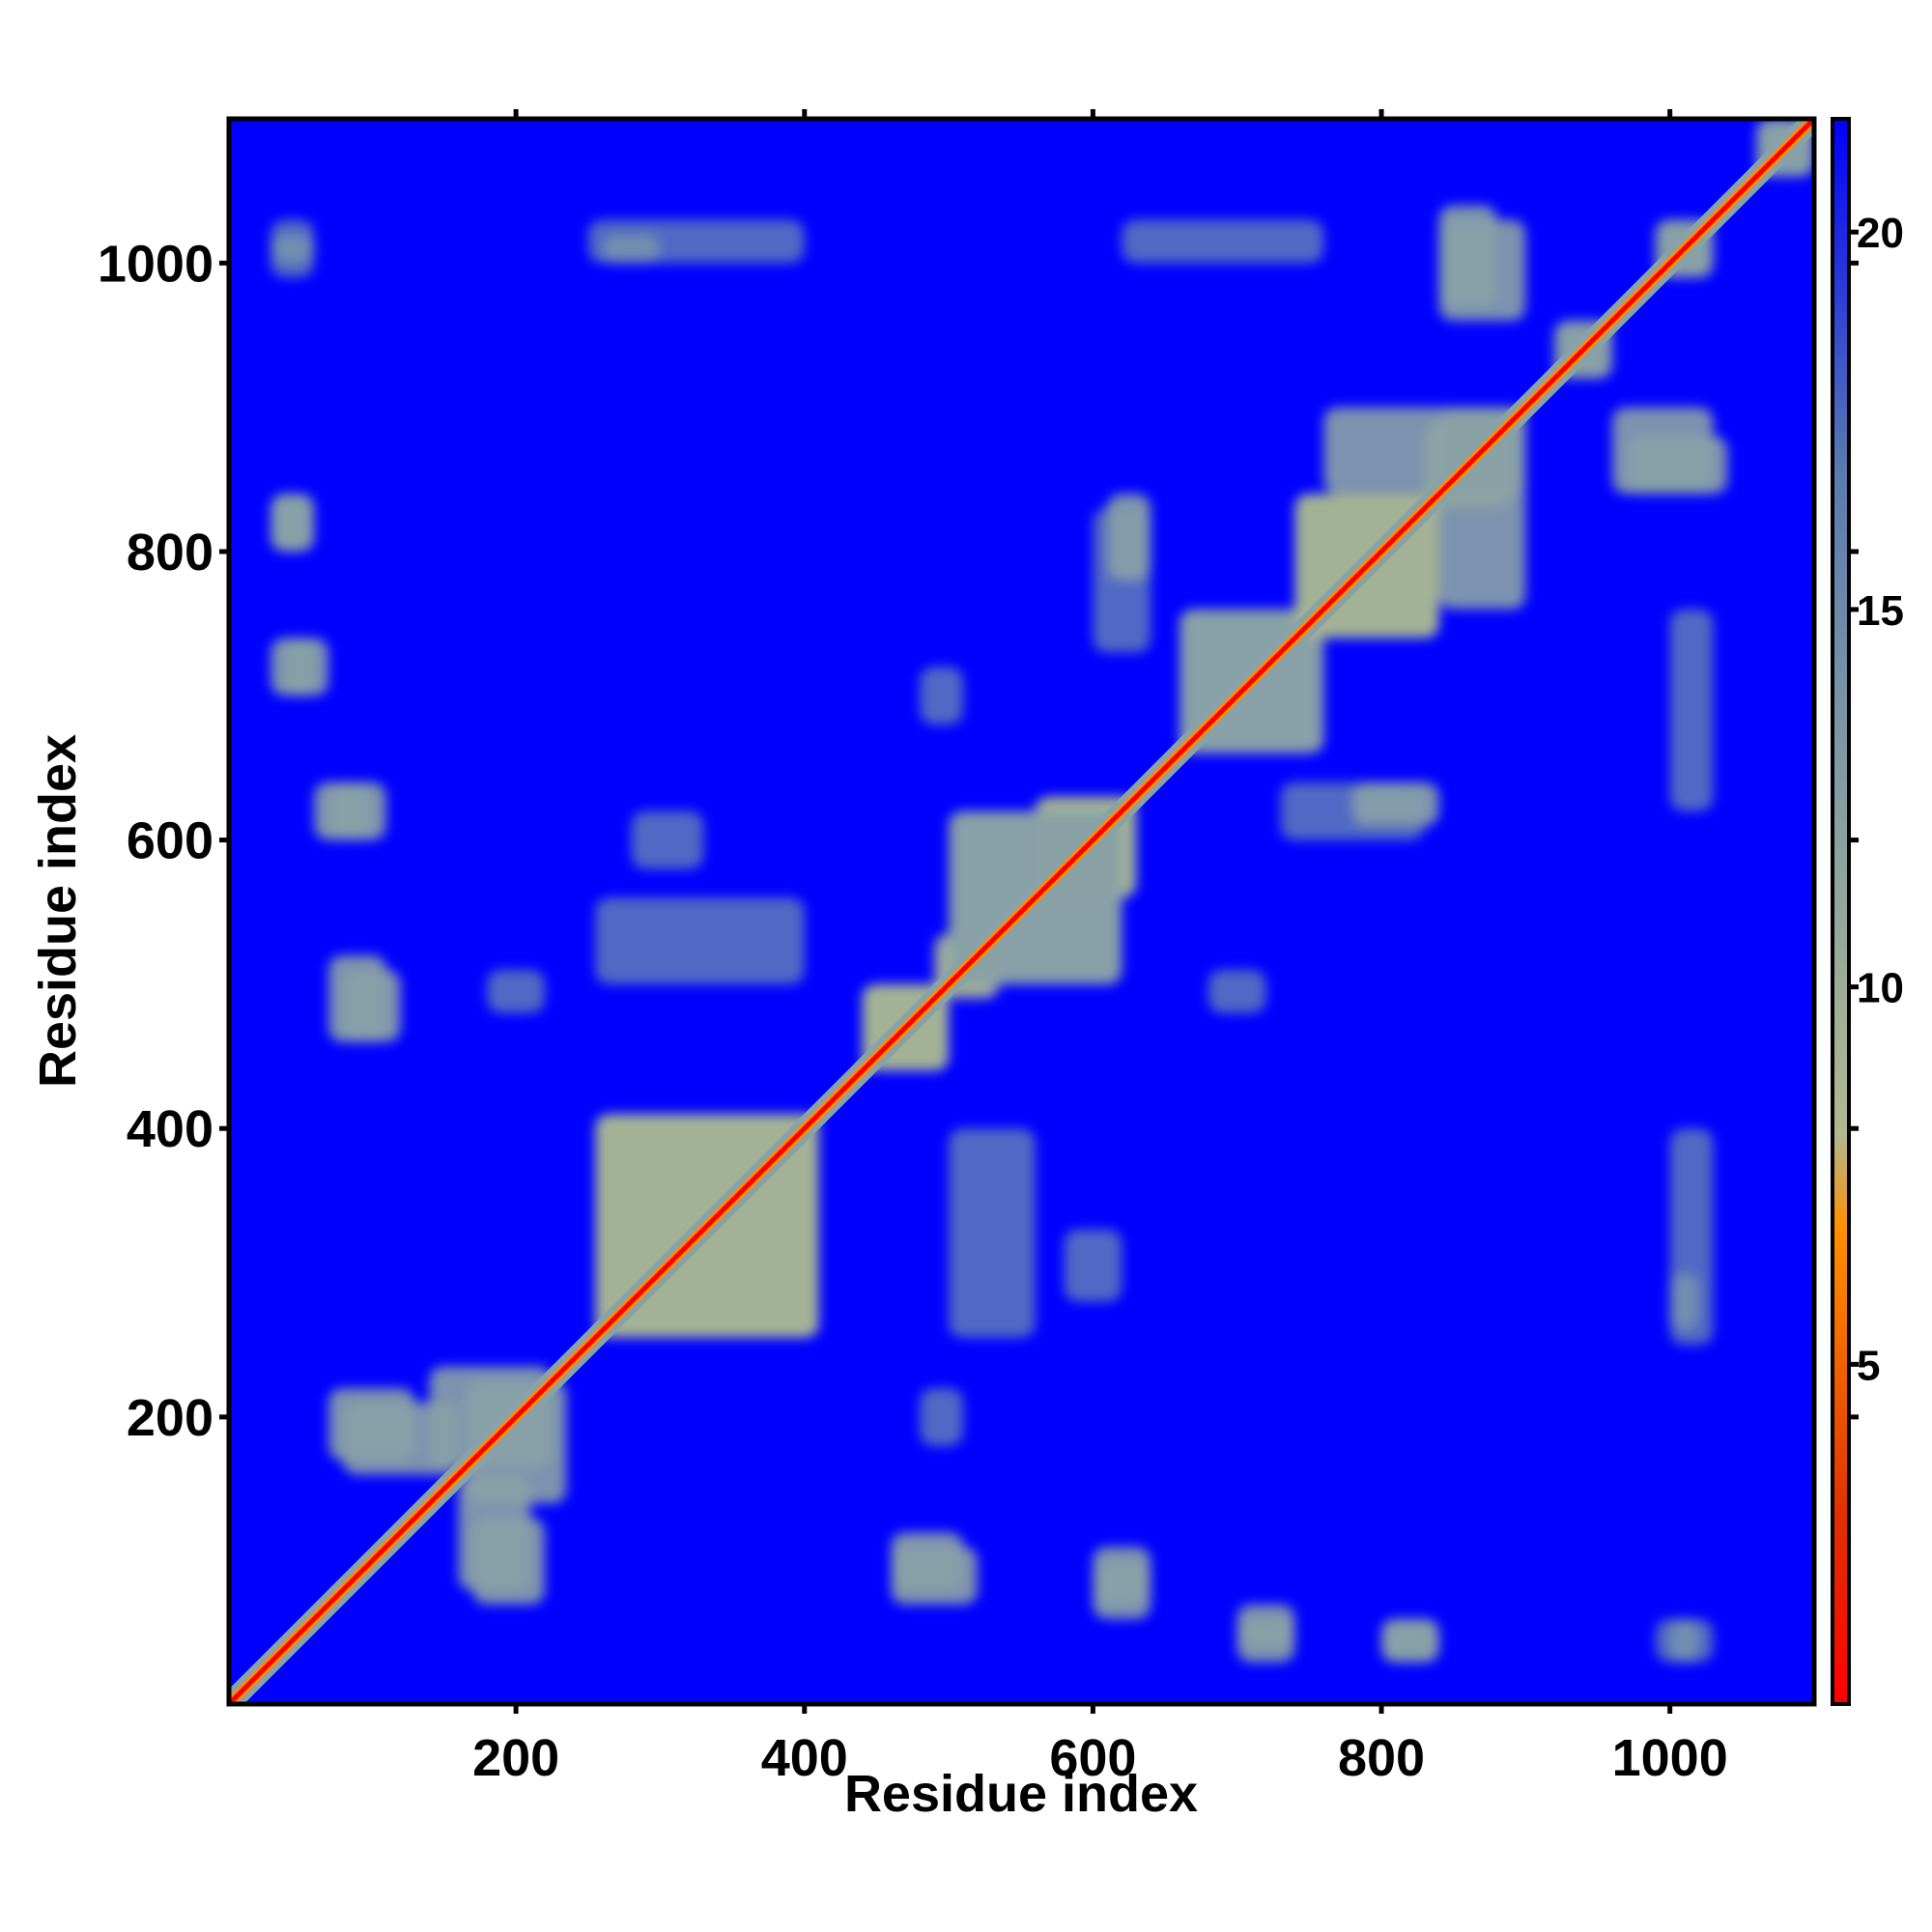 The width and height of the screenshot is (1932, 1932). Describe the element at coordinates (1880, 233) in the screenshot. I see `colorbar-tick-label: 20` at that location.